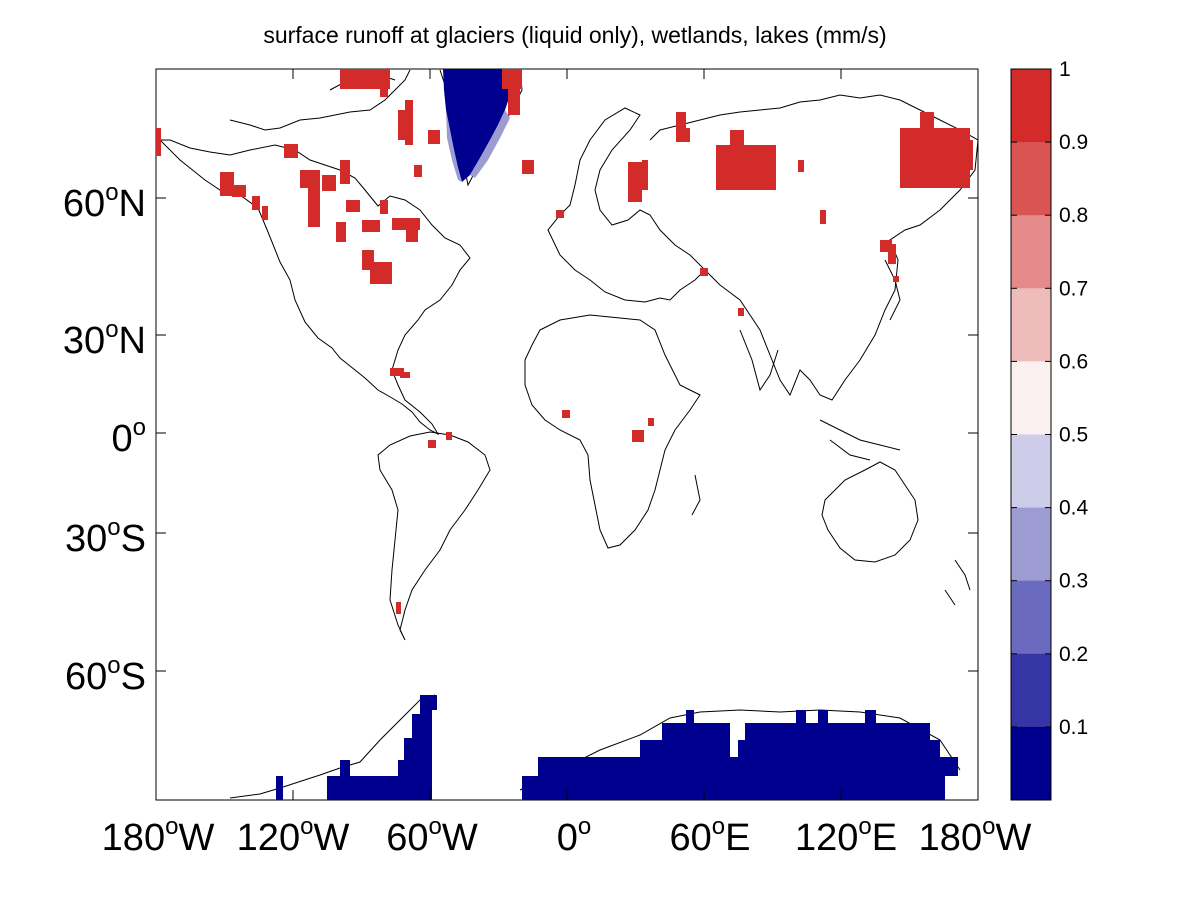 This screenshot has width=1200, height=900. What do you see at coordinates (626, 205) in the screenshot?
I see `coast-europe` at bounding box center [626, 205].